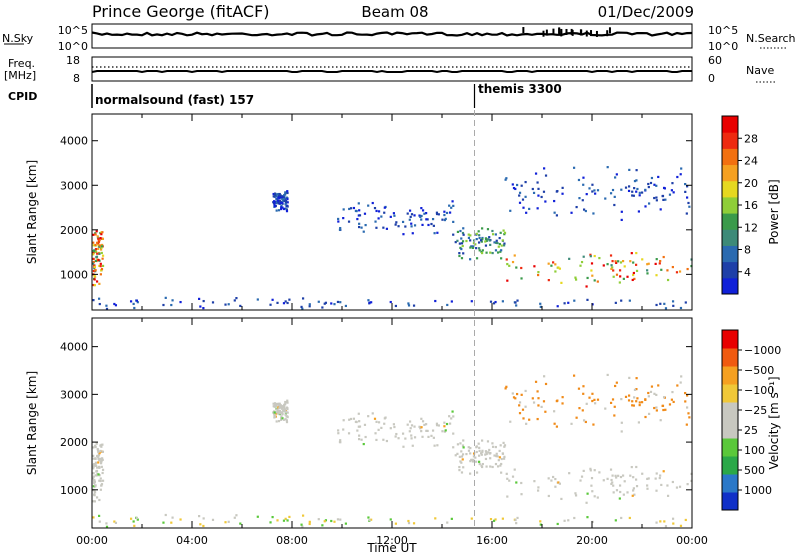  What do you see at coordinates (751, 205) in the screenshot?
I see `power-colorbar: 4 8 12 16 20 24 28 Power [dB]` at bounding box center [751, 205].